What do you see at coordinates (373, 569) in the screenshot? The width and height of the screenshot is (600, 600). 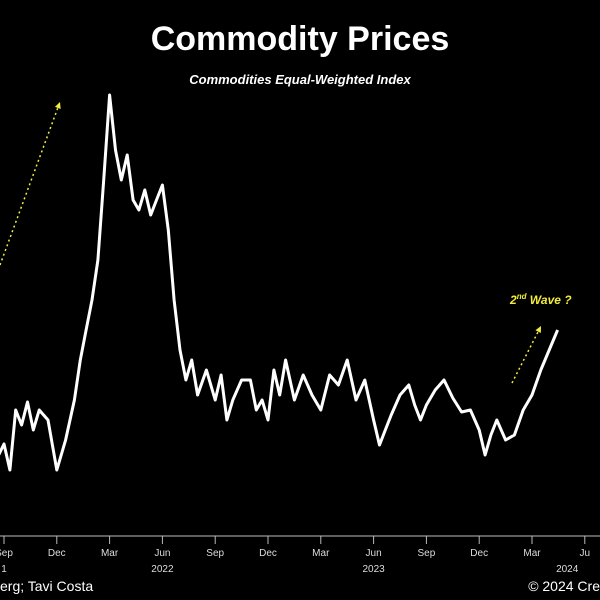 I see `x-year-label: 2023` at bounding box center [373, 569].